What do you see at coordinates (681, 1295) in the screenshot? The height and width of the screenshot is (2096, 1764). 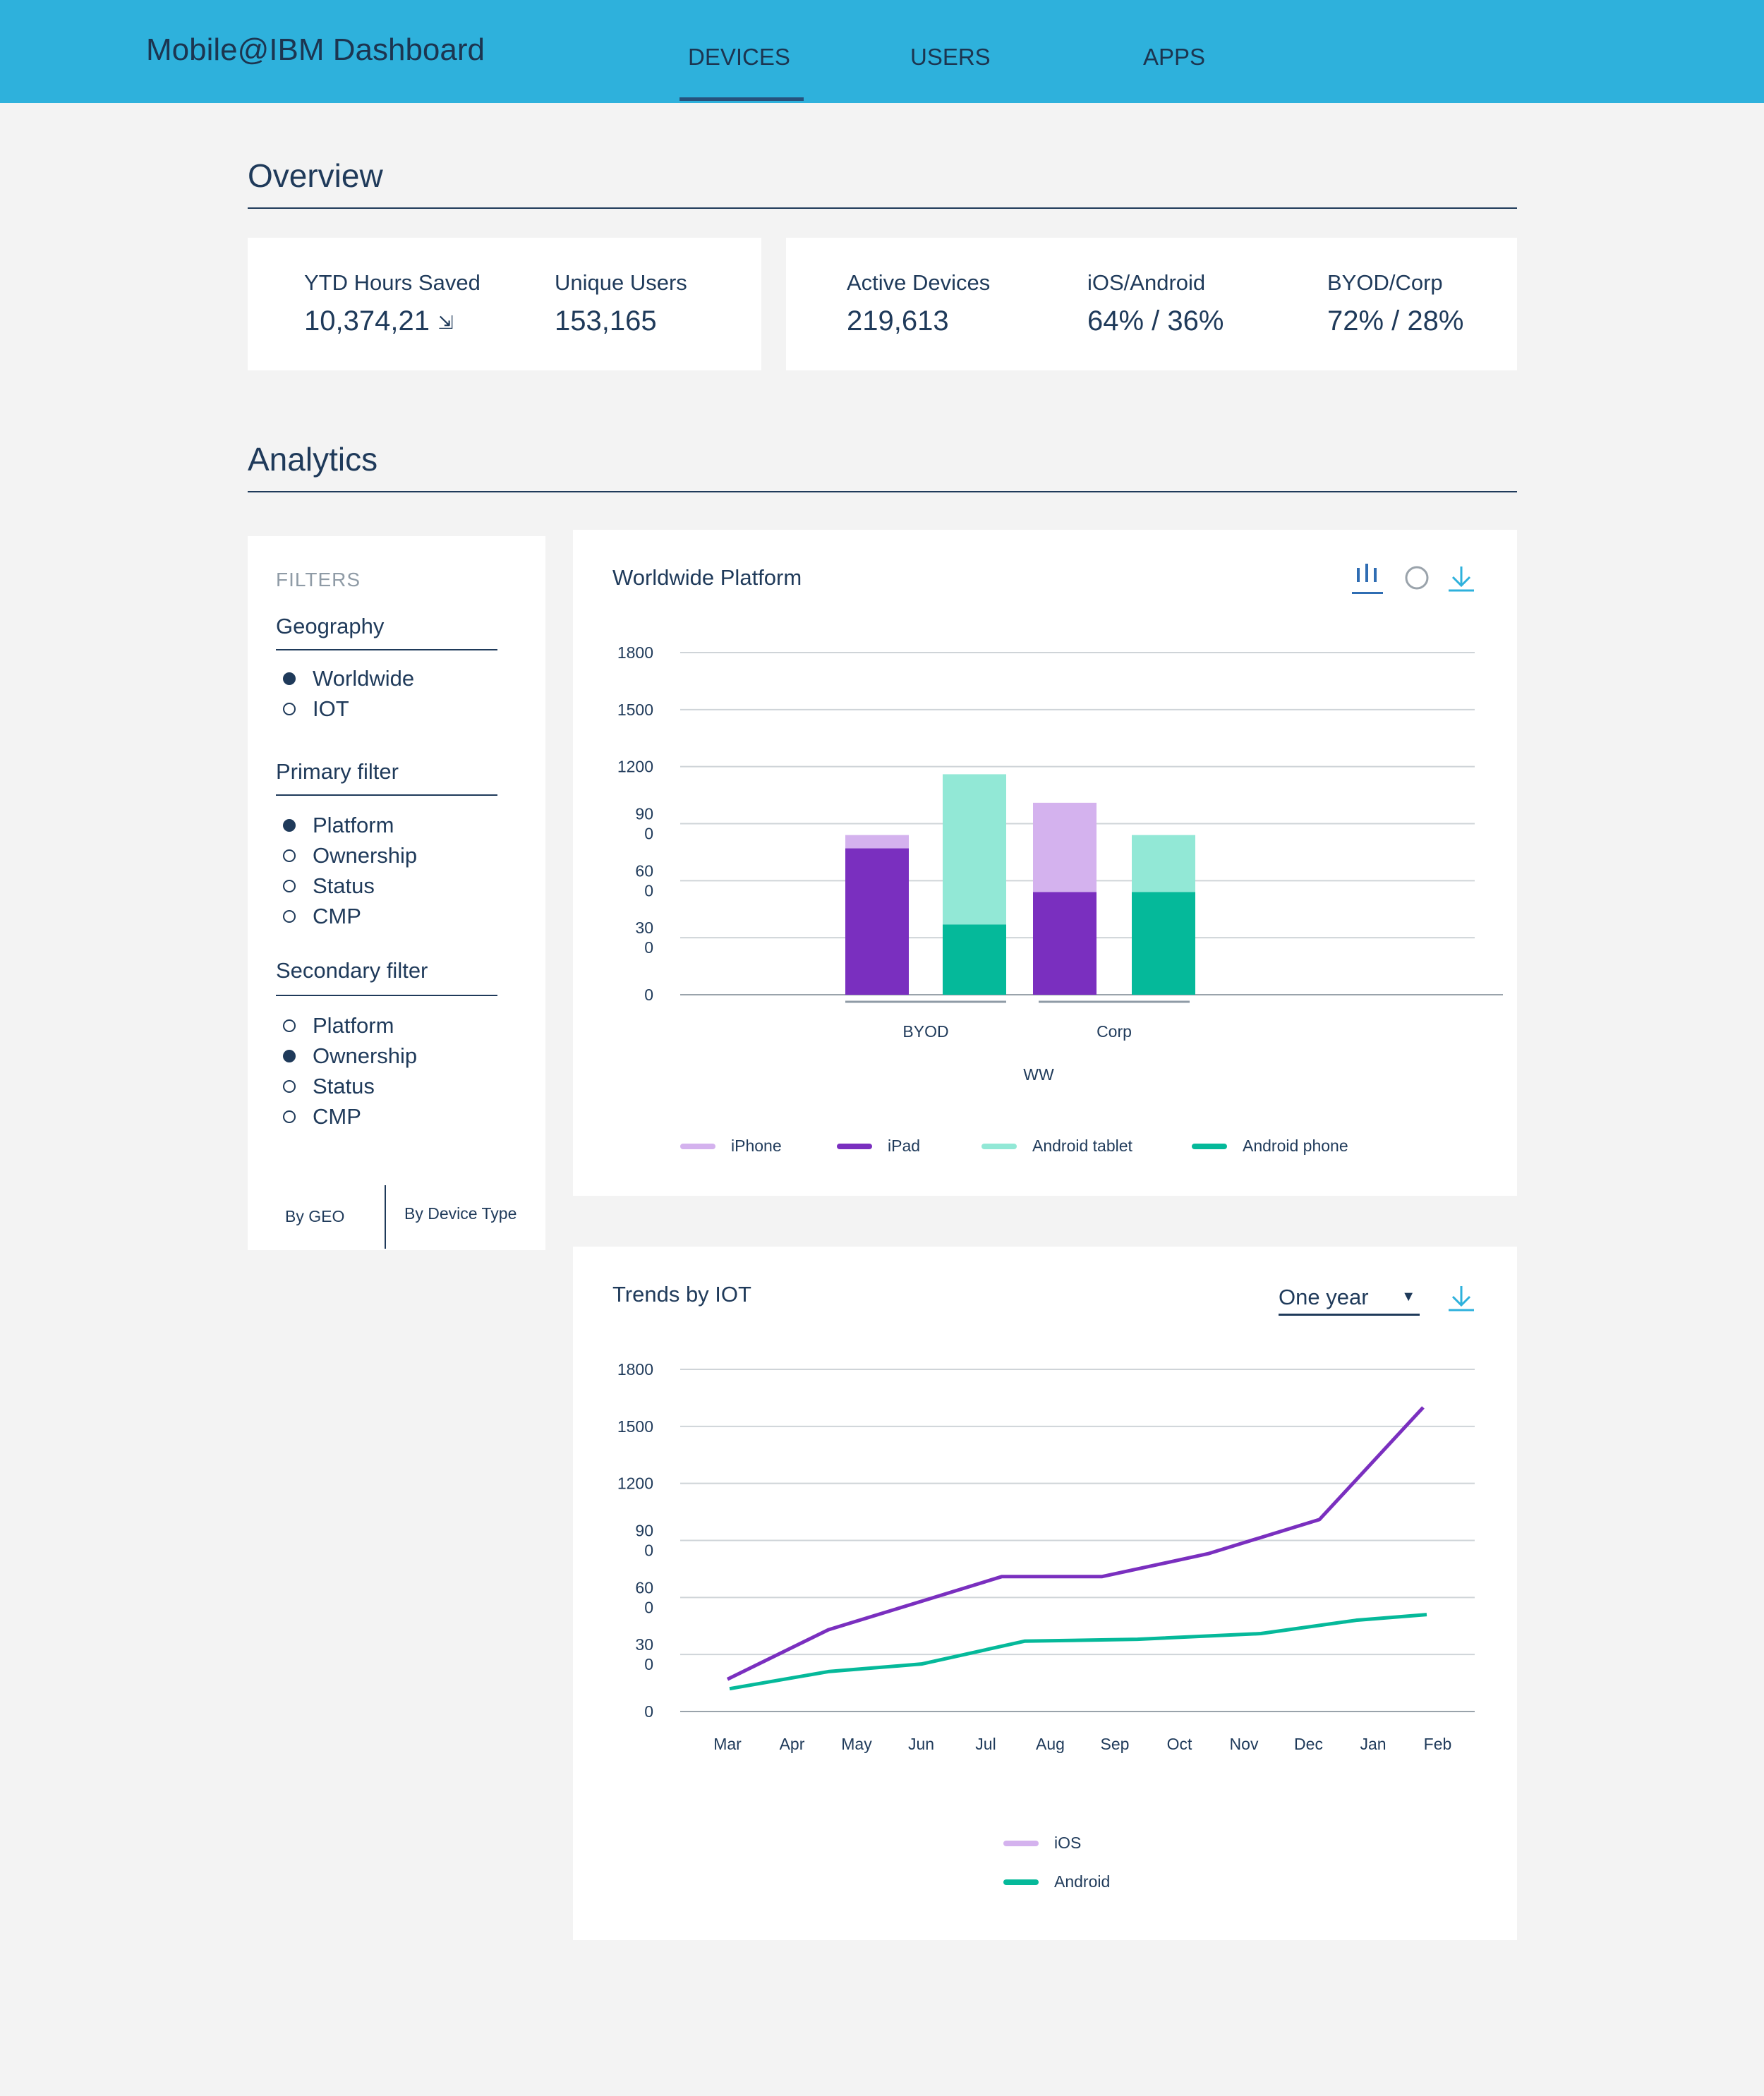 I see `trends-chart-title: Trends by IOT` at bounding box center [681, 1295].